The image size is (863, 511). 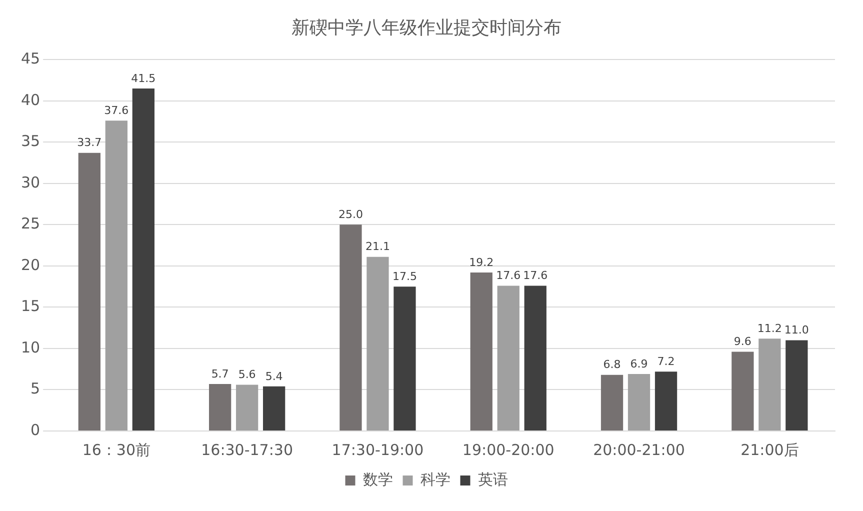 I want to click on text: 6.9, so click(x=639, y=363).